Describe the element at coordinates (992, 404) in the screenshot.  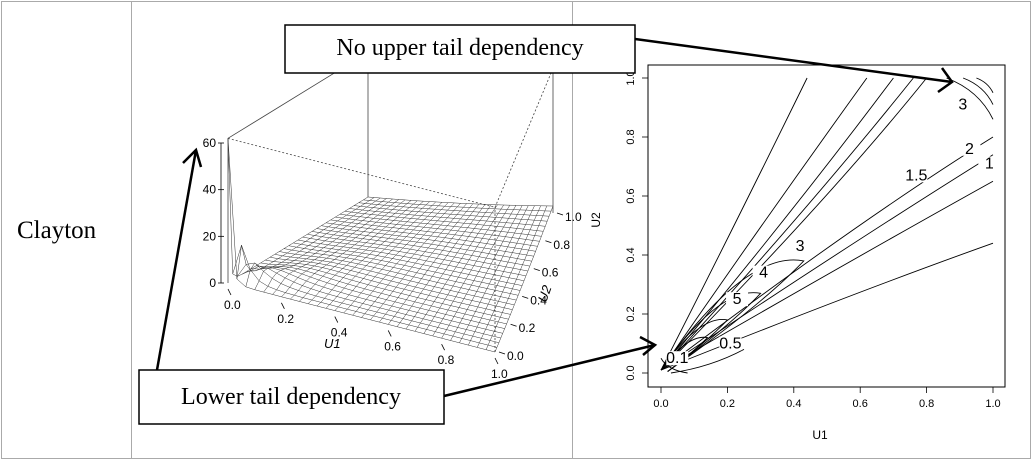
I see `contour-x-tick-label: 1.0` at that location.